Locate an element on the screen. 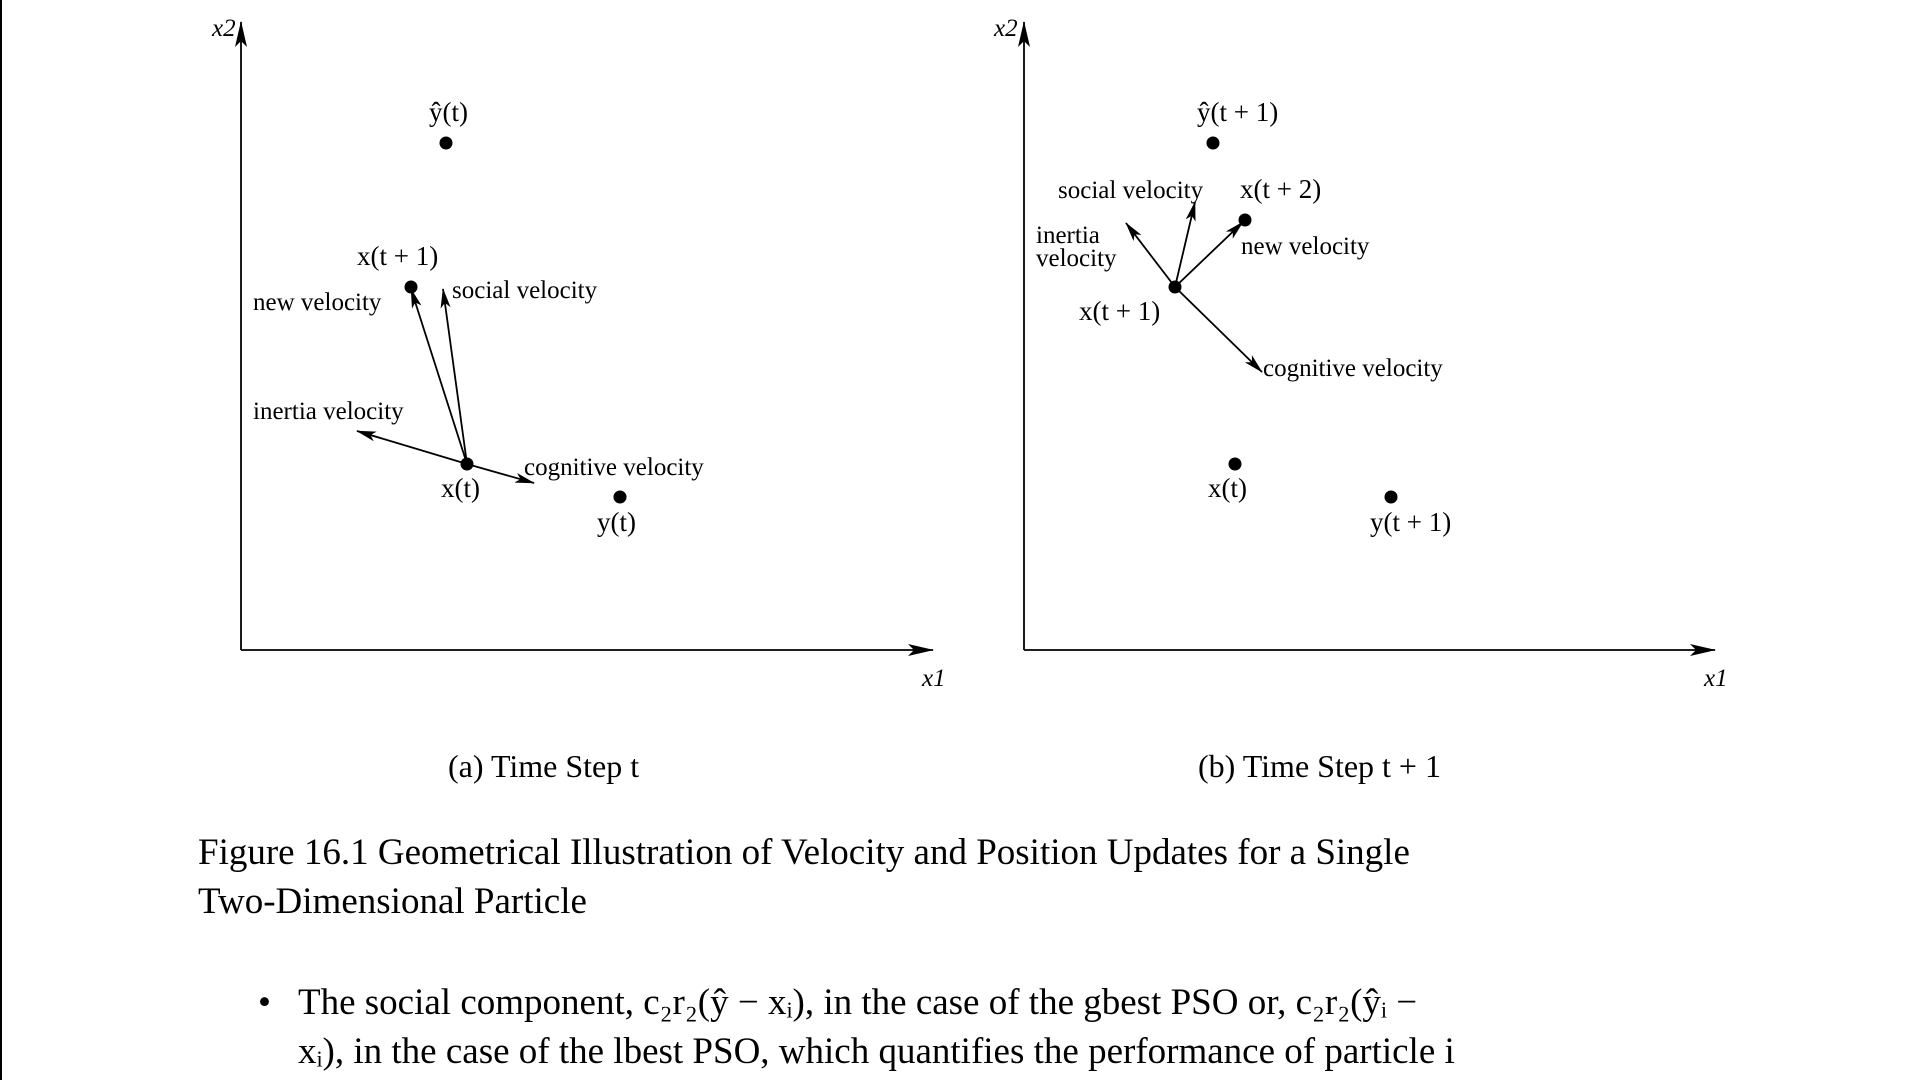  panel-a-cognitive-velocity-label: cognitive velocity is located at coordinates (614, 467).